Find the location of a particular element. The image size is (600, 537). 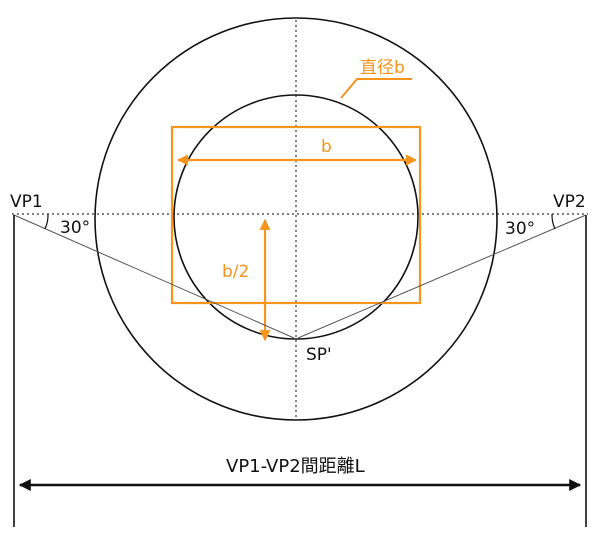

vp1-label: VP1 is located at coordinates (26, 202).